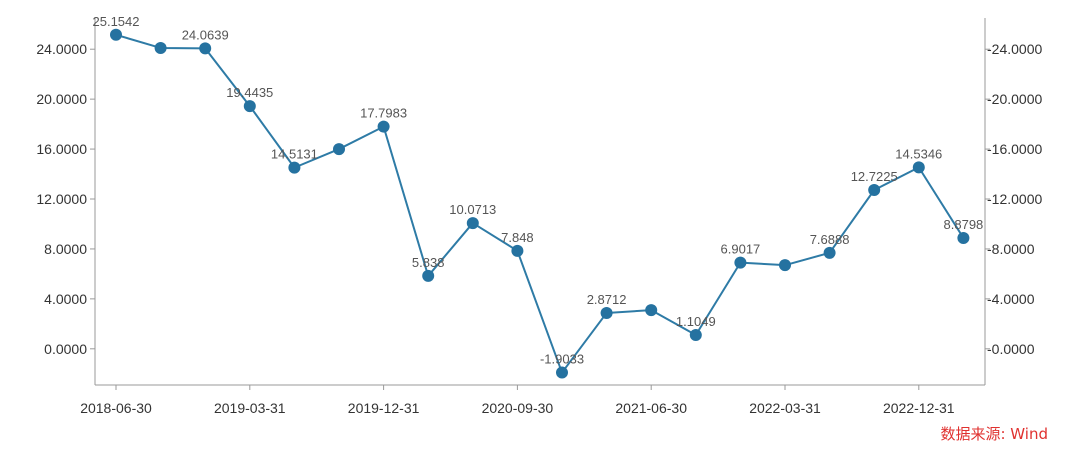 Image resolution: width=1080 pixels, height=454 pixels. Describe the element at coordinates (249, 92) in the screenshot. I see `data-label: 19.4435` at that location.